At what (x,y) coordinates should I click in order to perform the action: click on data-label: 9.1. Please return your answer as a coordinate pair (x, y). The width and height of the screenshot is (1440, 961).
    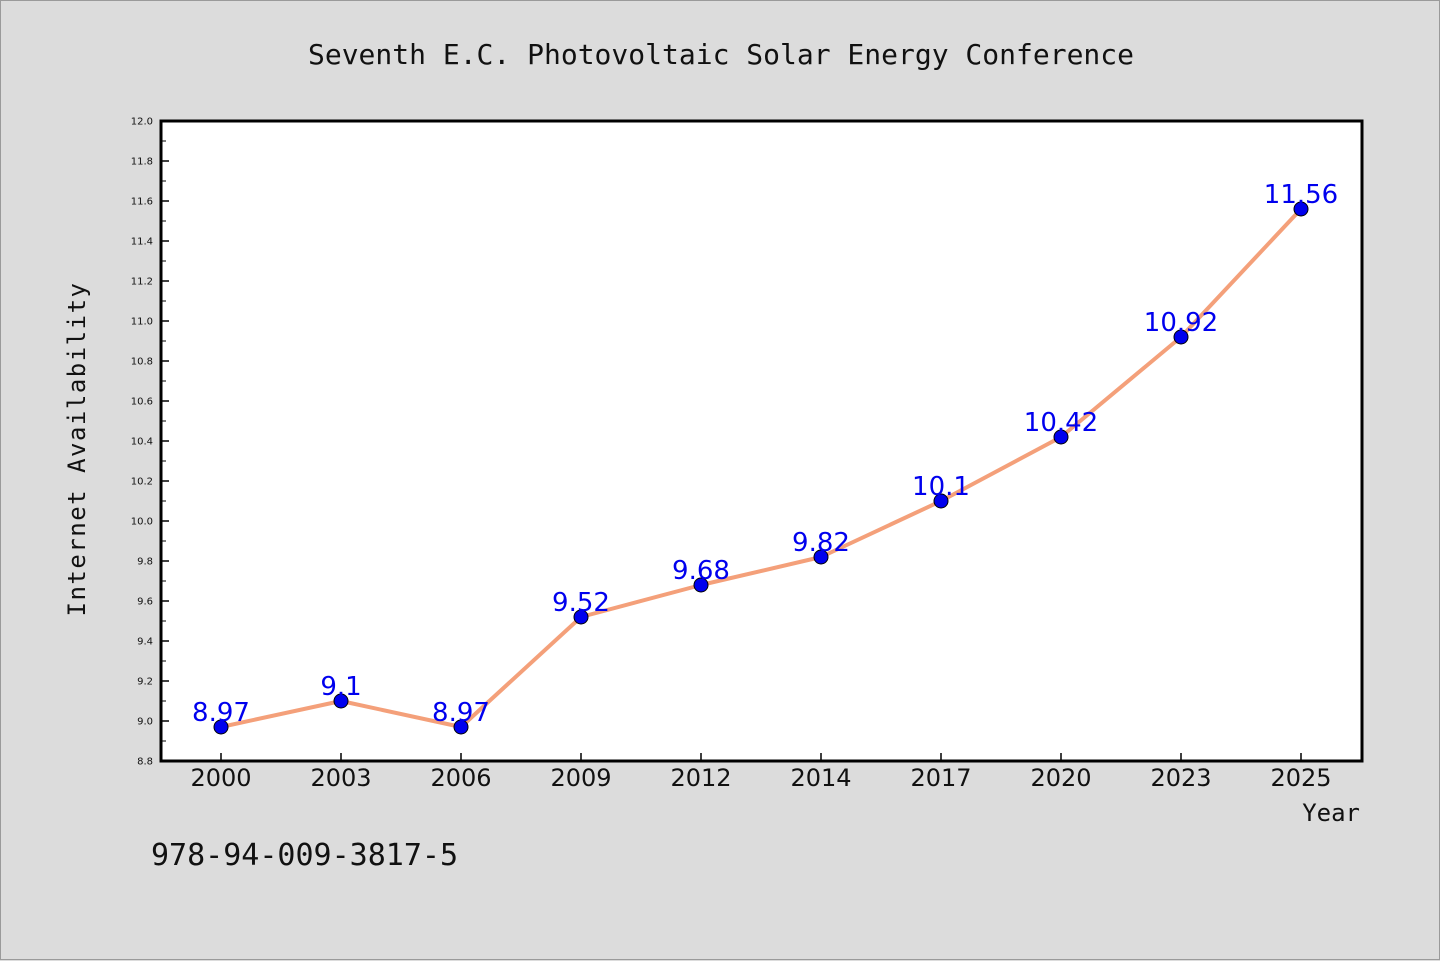
    Looking at the image, I should click on (340, 687).